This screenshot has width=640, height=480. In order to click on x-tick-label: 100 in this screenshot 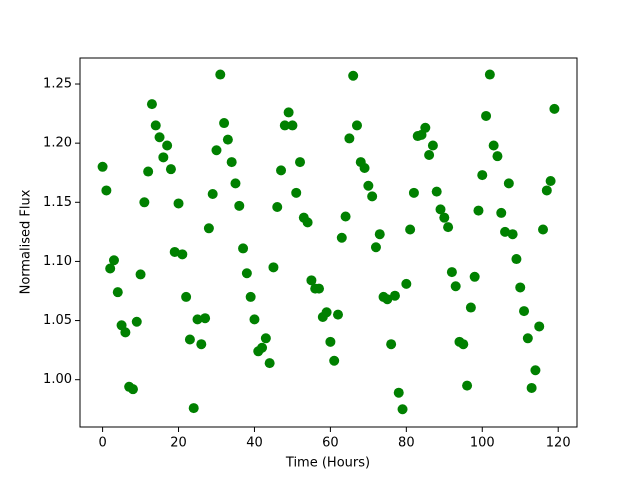, I will do `click(482, 443)`.